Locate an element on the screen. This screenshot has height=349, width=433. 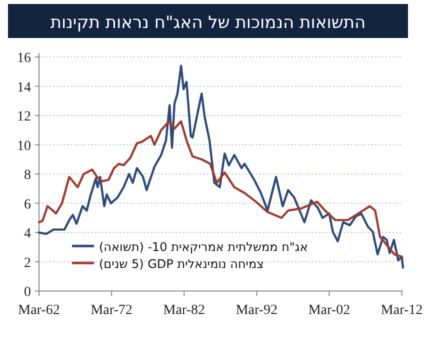
y-tick-label: 0 is located at coordinates (27, 292).